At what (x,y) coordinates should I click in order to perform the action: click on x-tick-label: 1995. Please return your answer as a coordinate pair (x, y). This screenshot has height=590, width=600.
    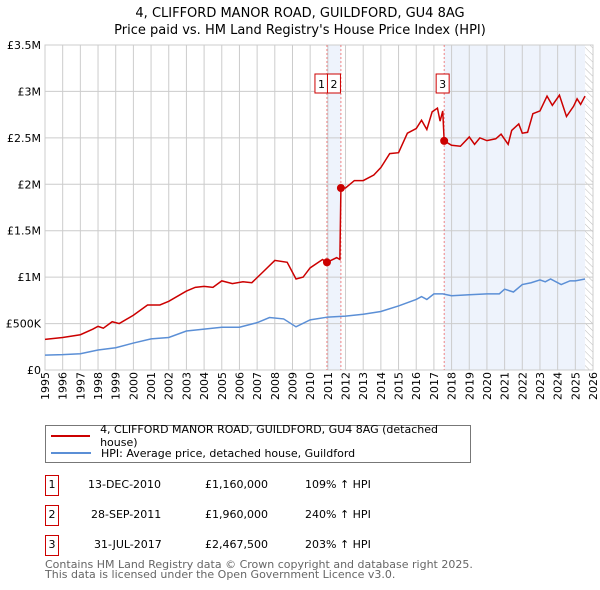
    Looking at the image, I should click on (45, 386).